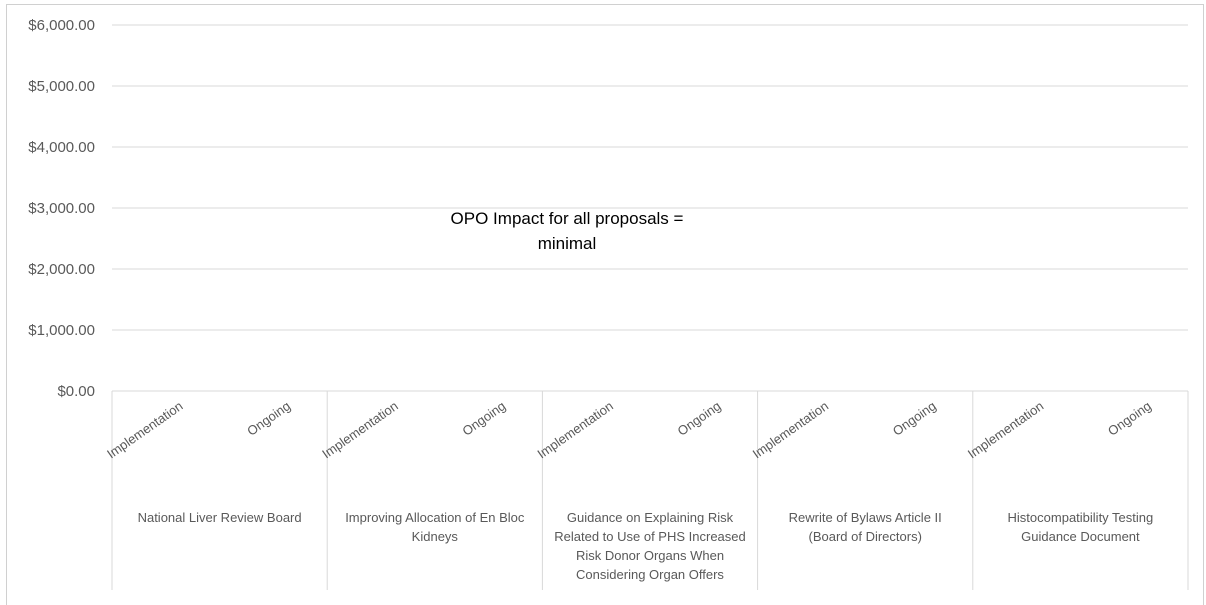  What do you see at coordinates (61, 147) in the screenshot?
I see `y-tick-label: $4,000.00` at bounding box center [61, 147].